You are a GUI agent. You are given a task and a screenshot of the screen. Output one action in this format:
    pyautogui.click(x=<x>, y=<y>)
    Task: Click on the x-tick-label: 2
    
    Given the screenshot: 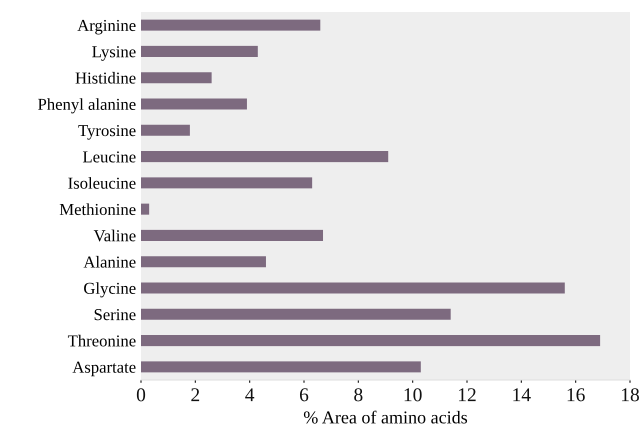 What is the action you would take?
    pyautogui.click(x=195, y=395)
    